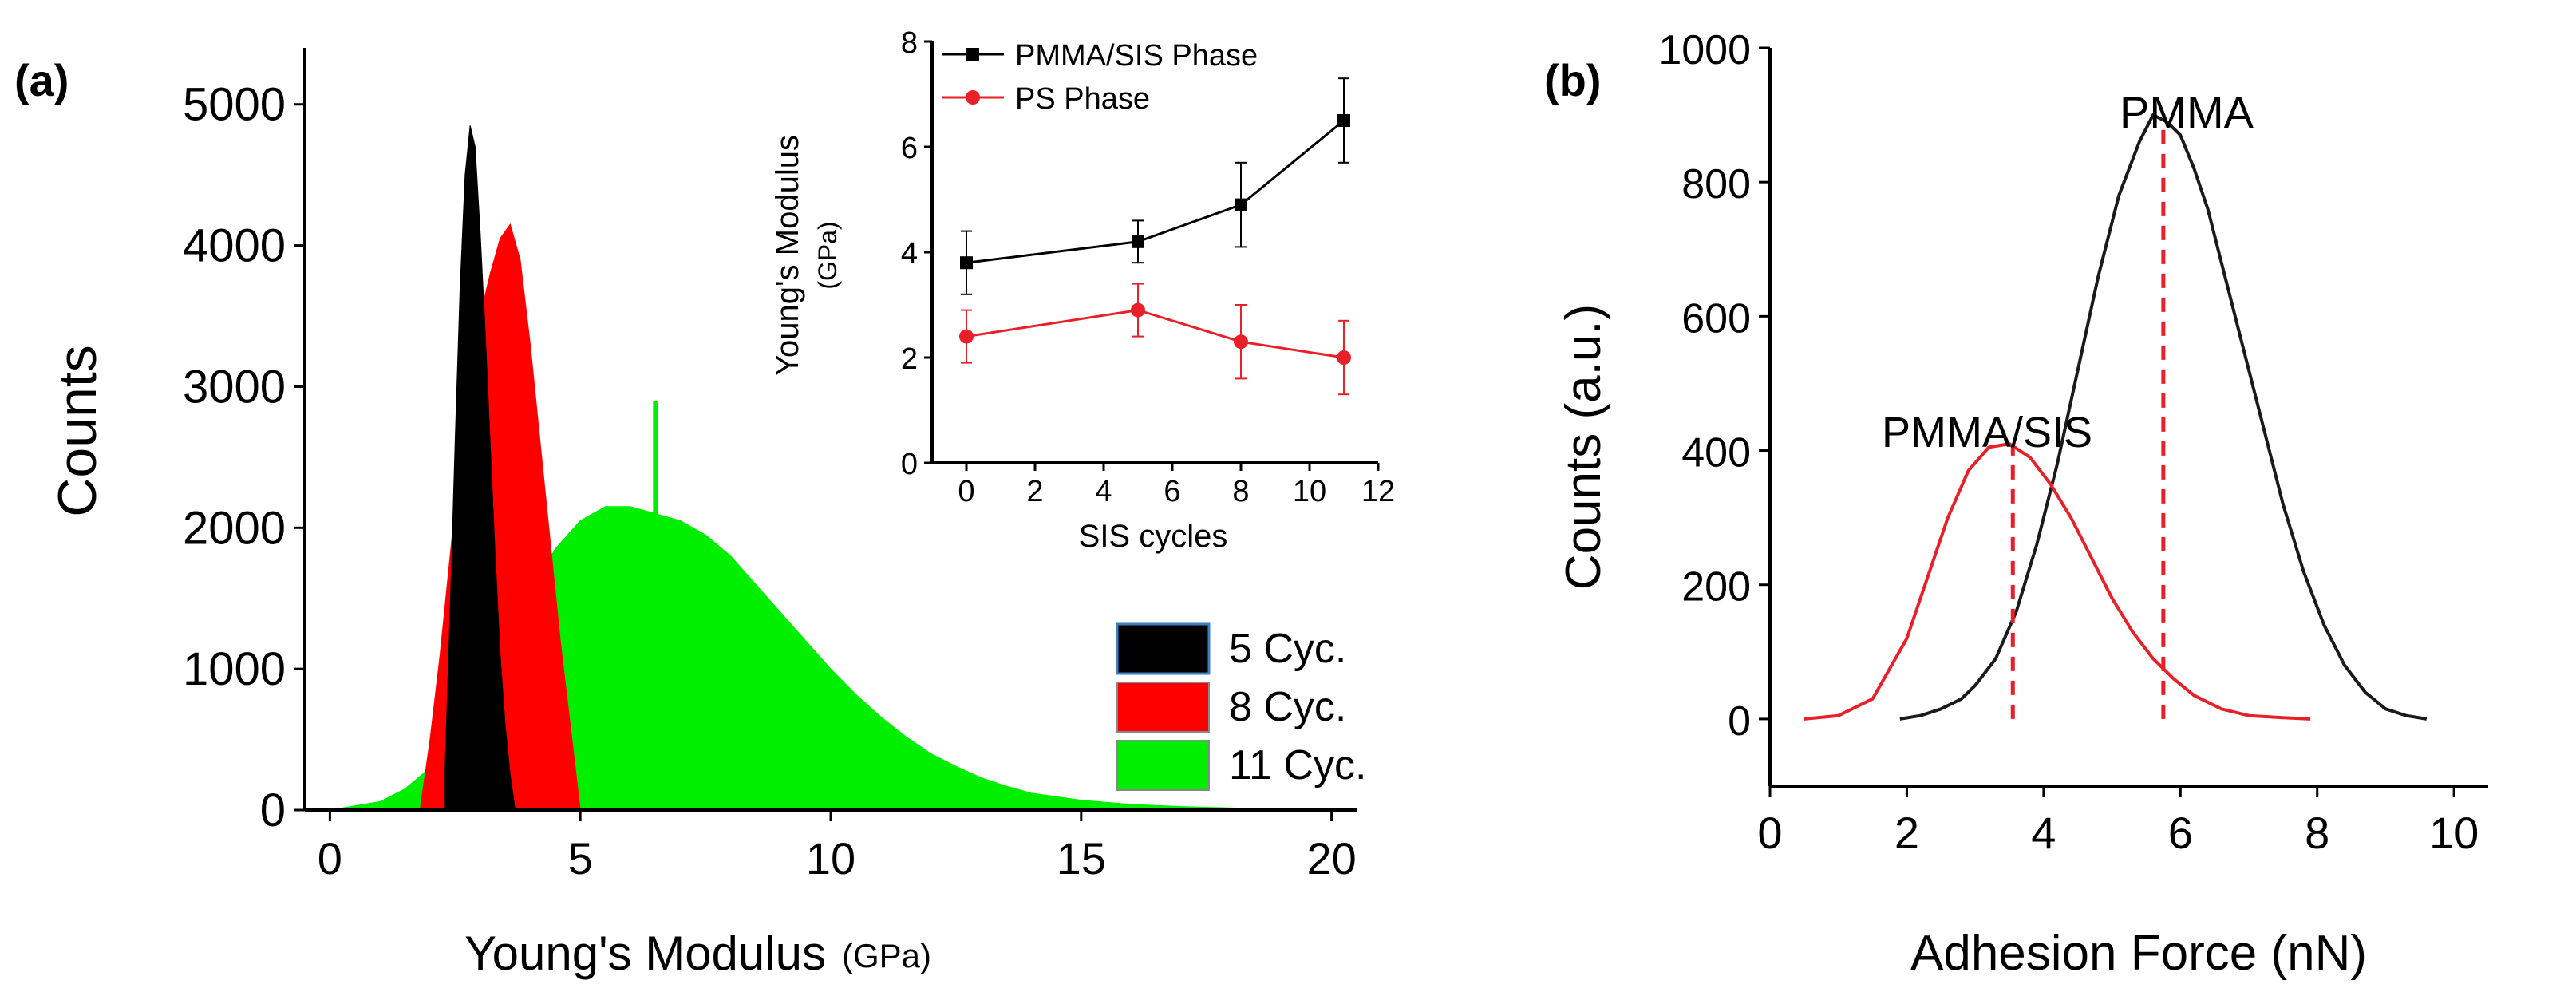 The width and height of the screenshot is (2576, 996). What do you see at coordinates (1082, 99) in the screenshot?
I see `inset-legend-label-ps: PS Phase` at bounding box center [1082, 99].